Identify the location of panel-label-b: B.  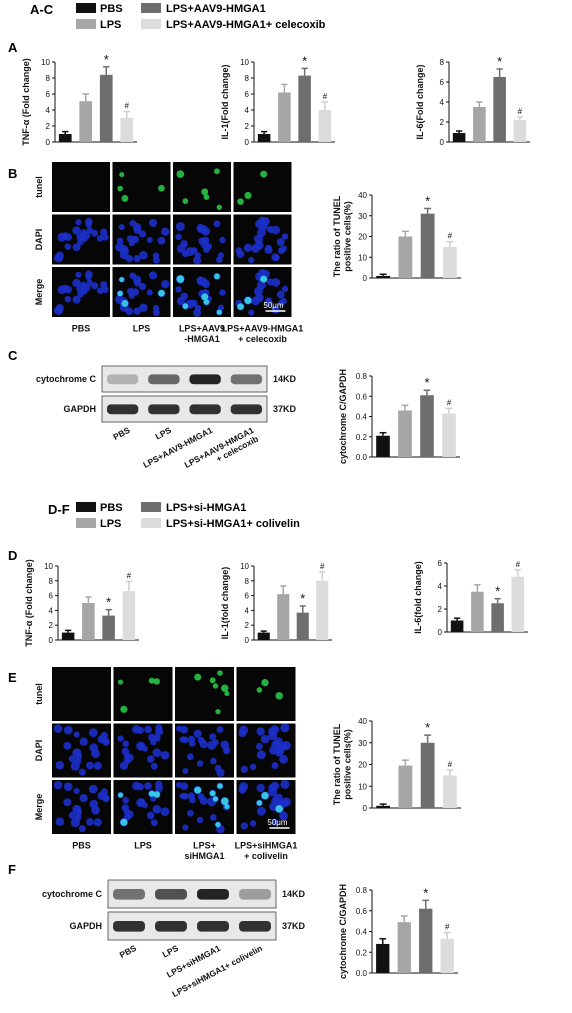
(12, 173).